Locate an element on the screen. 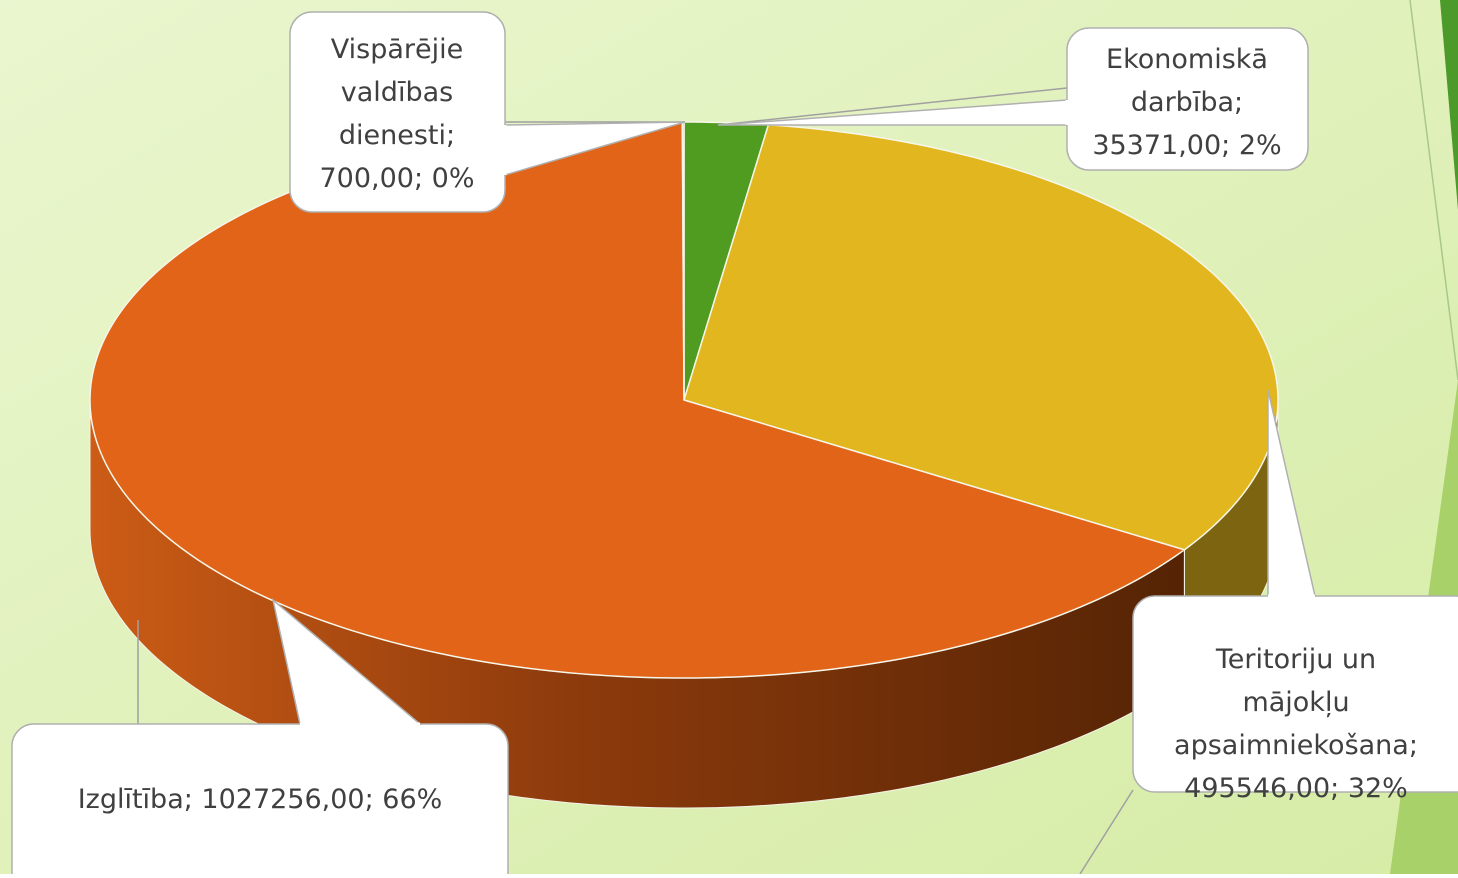 This screenshot has width=1458, height=878. data-label: Izglītība; 1027256,00; 66% is located at coordinates (260, 799).